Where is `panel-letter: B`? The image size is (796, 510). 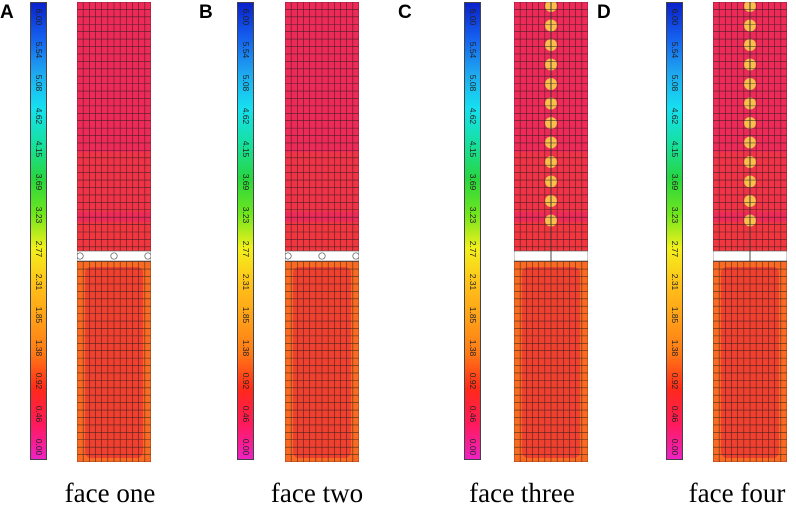 panel-letter: B is located at coordinates (206, 12).